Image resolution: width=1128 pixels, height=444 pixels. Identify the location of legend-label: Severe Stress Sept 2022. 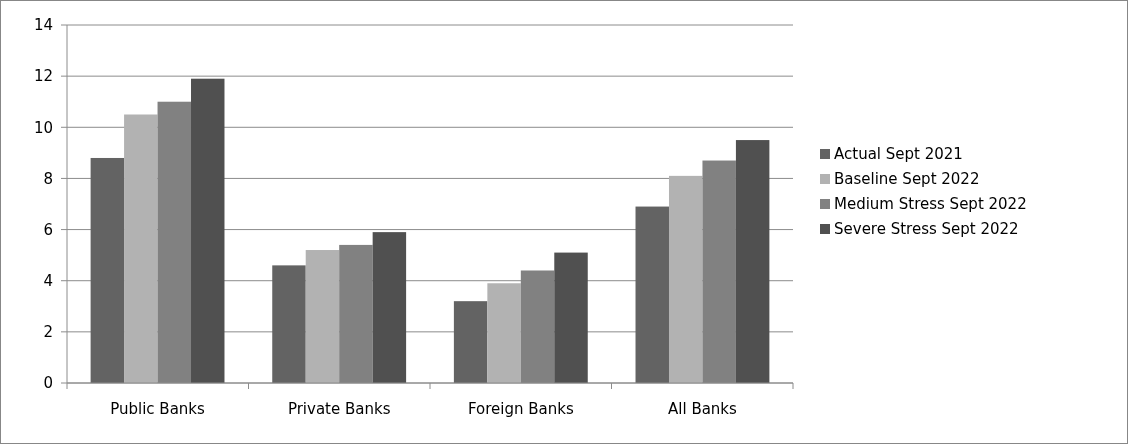
(926, 229).